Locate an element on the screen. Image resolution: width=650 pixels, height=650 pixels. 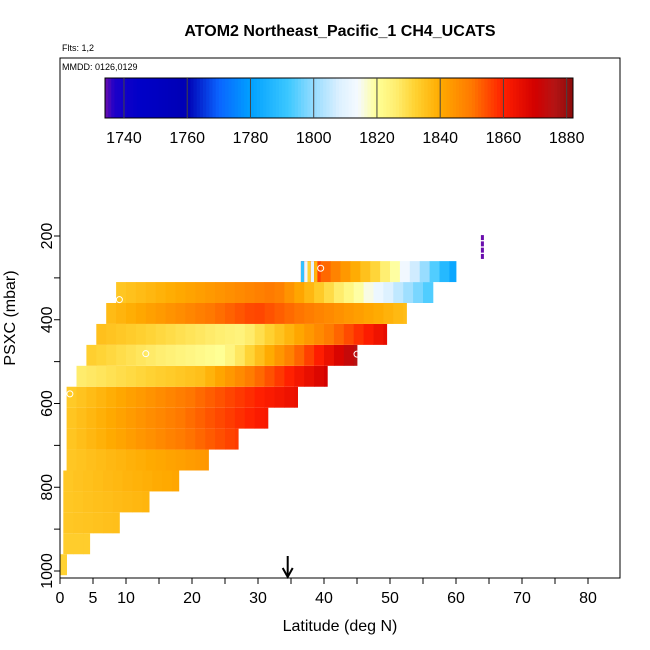
x-tick-label: 80 is located at coordinates (588, 598).